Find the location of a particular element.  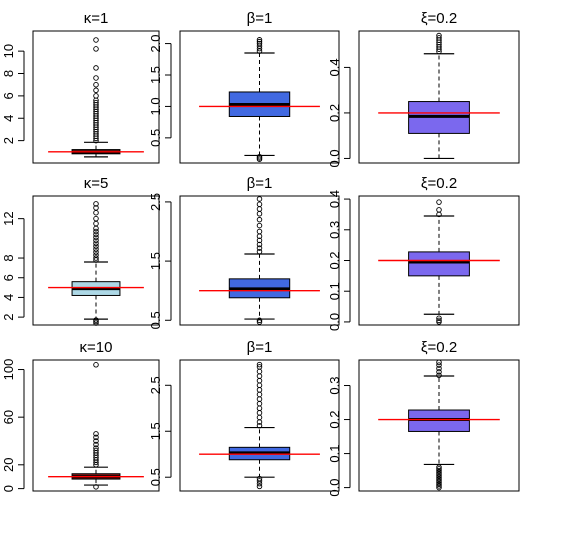

y-tick-label: 60 is located at coordinates (8, 417).